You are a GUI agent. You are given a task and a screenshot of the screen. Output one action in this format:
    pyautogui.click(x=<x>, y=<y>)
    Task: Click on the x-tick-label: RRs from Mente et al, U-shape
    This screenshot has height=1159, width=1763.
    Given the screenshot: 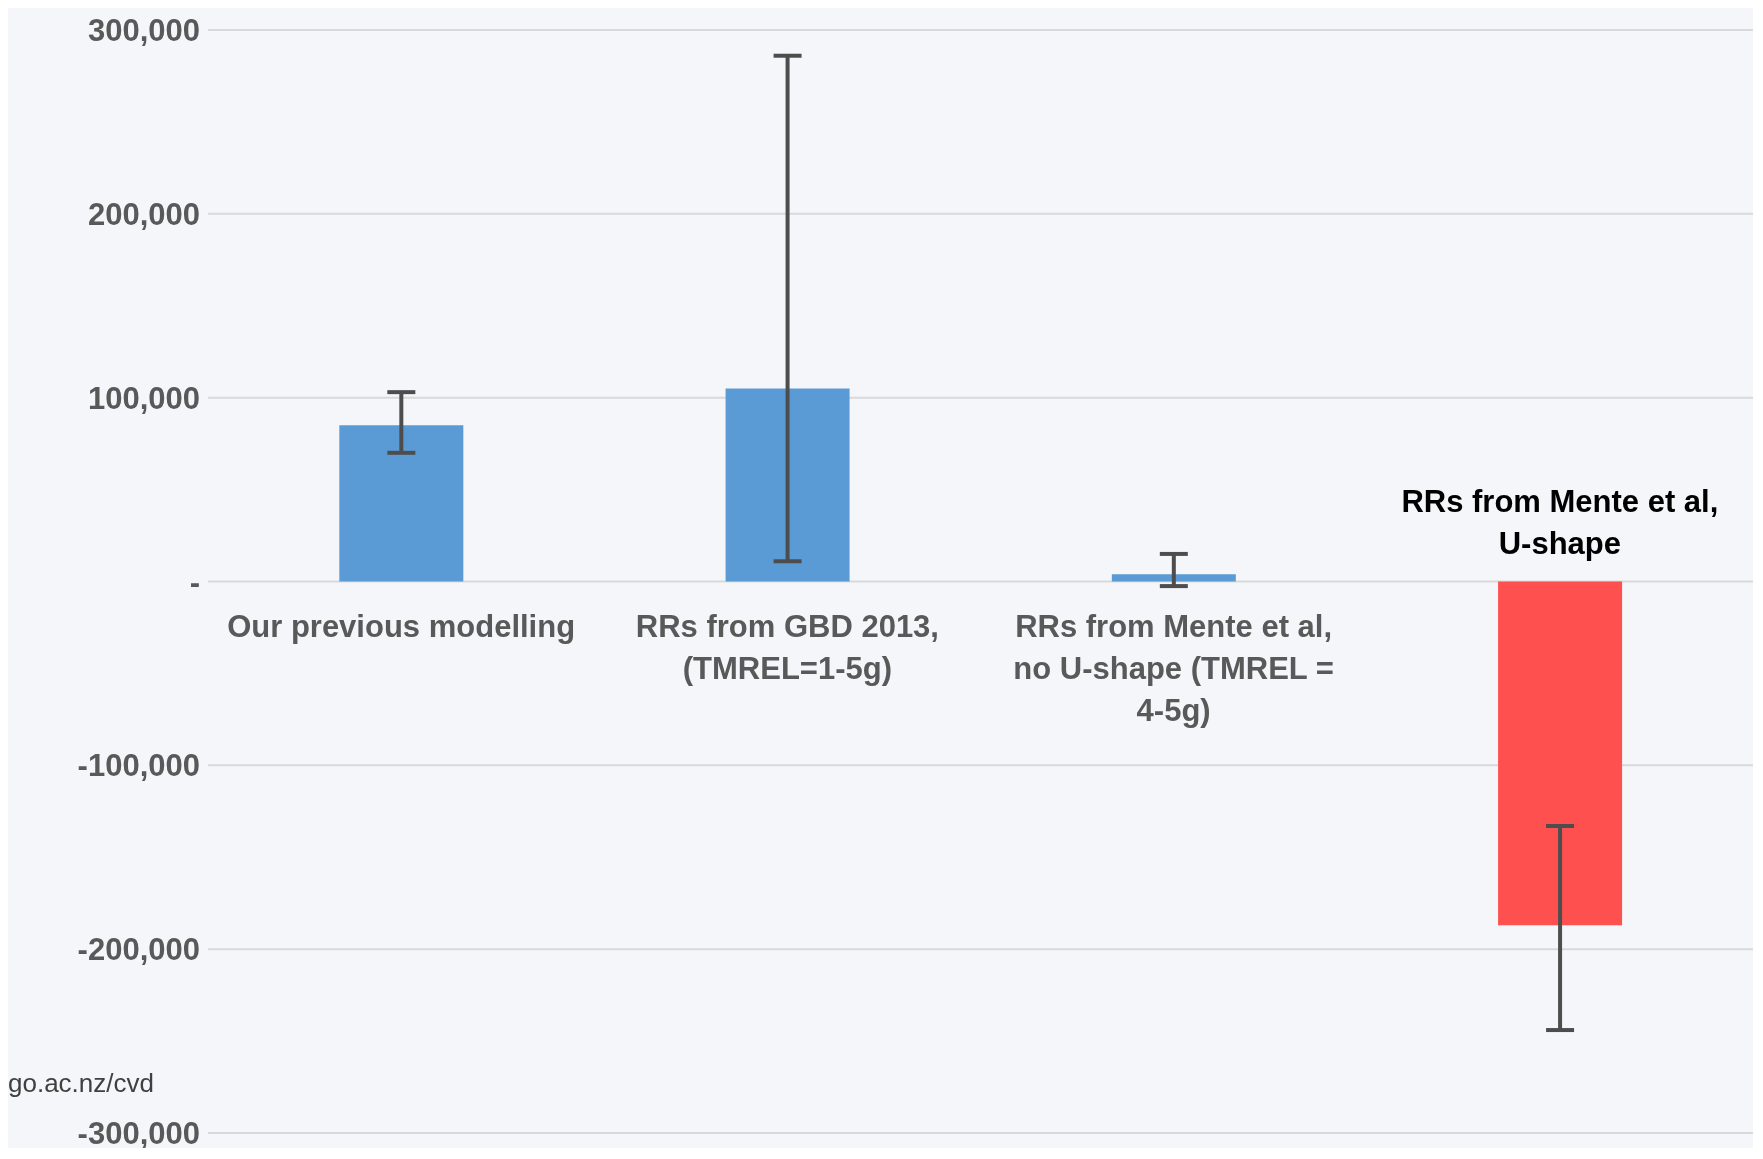 What is the action you would take?
    pyautogui.click(x=1560, y=522)
    